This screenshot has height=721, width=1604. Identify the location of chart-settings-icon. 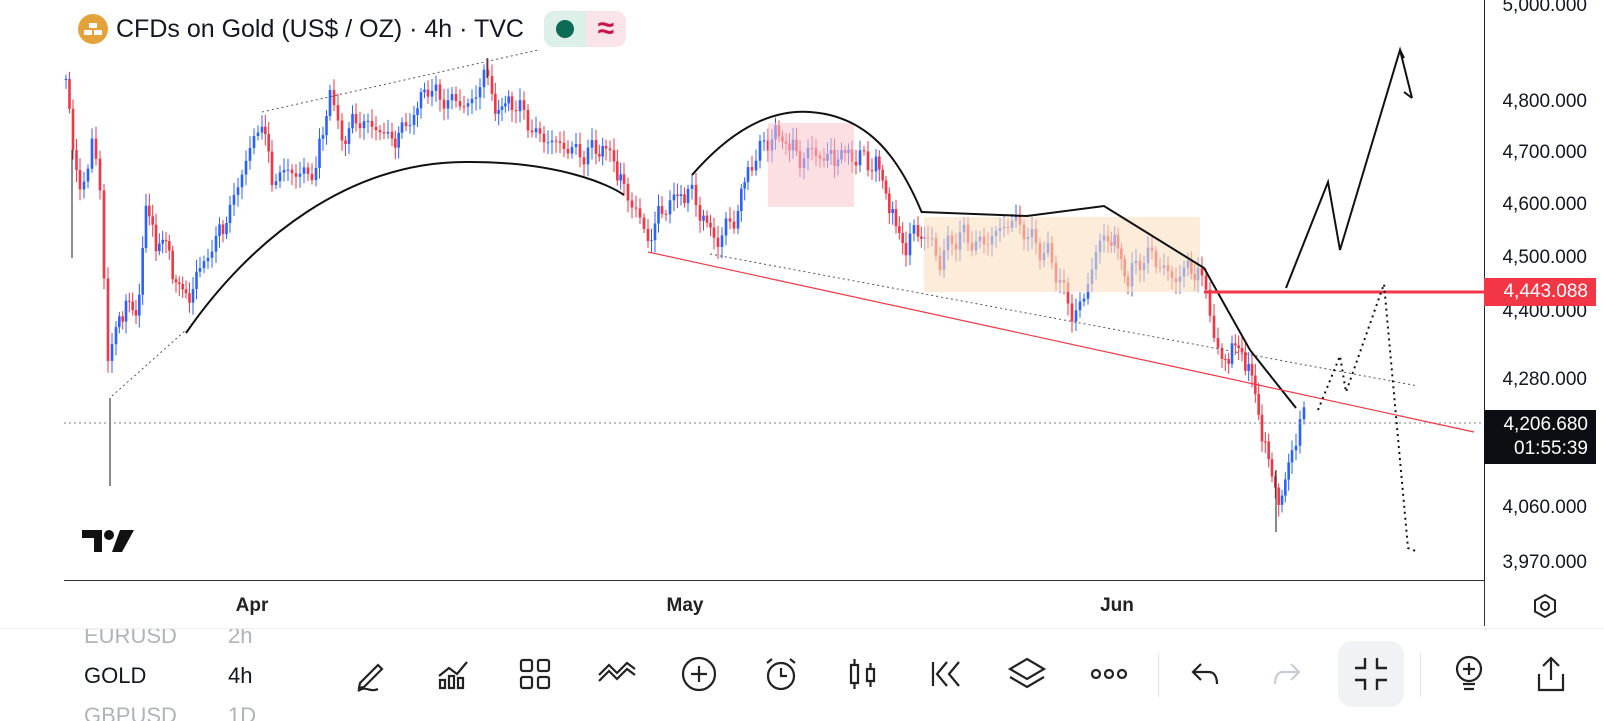
(1545, 606).